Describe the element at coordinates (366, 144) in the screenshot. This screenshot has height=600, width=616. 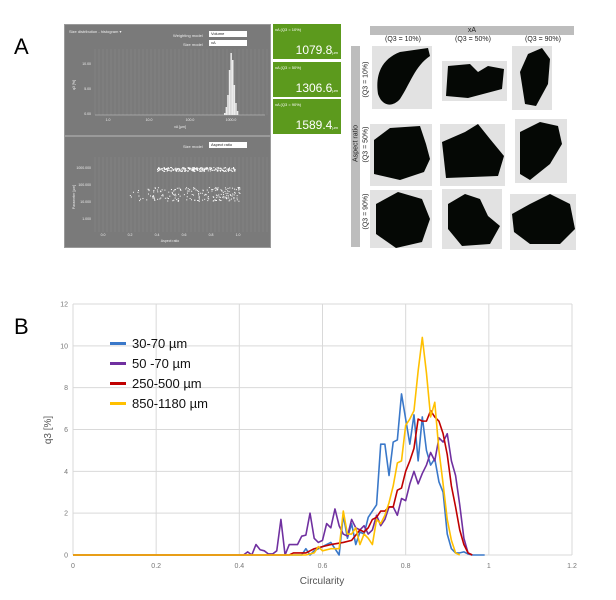
I see `row-label: (Q3 = 50%)` at that location.